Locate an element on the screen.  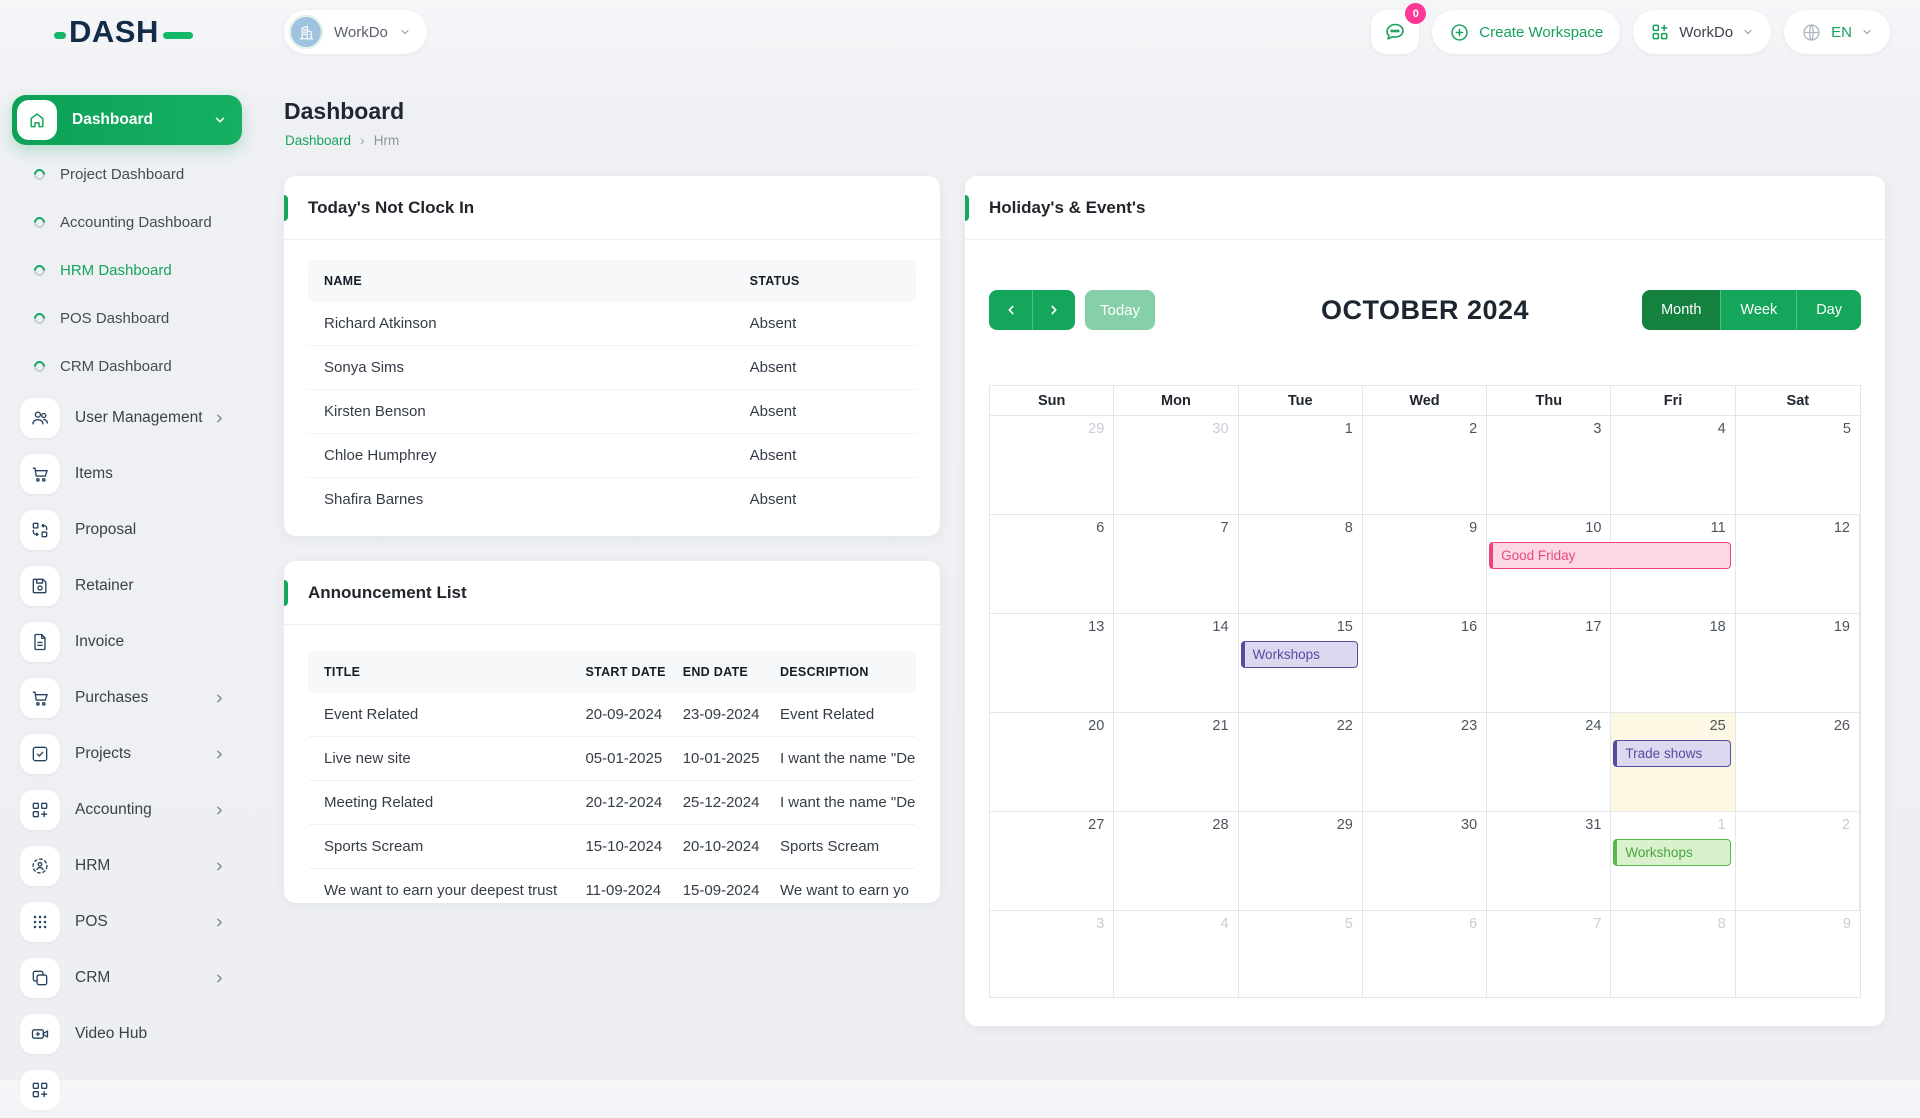
sidebar-item-accounting-dashboard: Accounting Dashboard is located at coordinates (131, 222).